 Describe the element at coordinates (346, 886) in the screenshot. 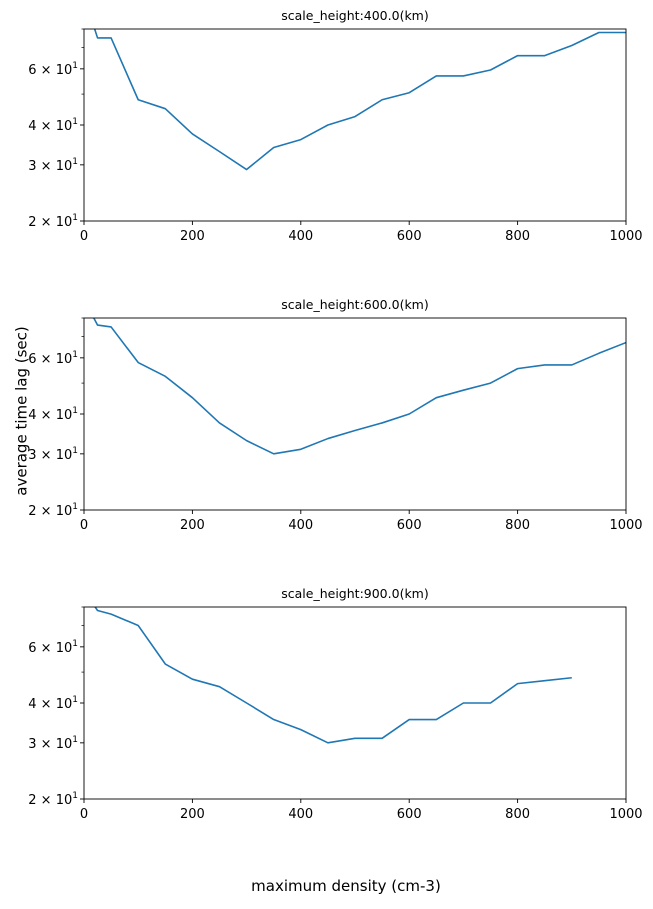

I see `x-axis-label: maximum density (cm-3)` at that location.